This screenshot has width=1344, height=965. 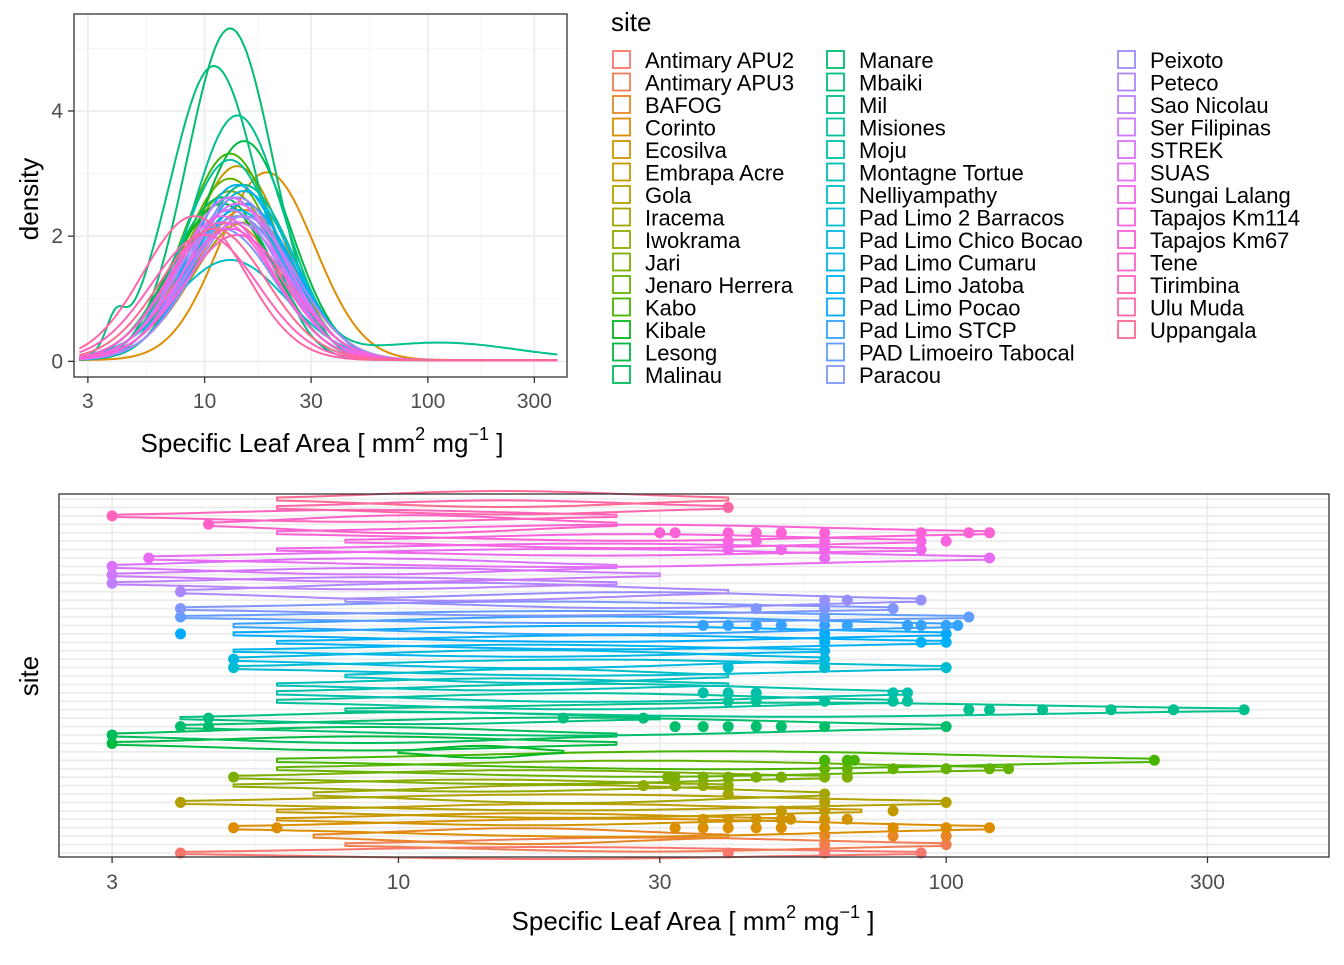 I want to click on legend-label: Paracou, so click(x=900, y=375).